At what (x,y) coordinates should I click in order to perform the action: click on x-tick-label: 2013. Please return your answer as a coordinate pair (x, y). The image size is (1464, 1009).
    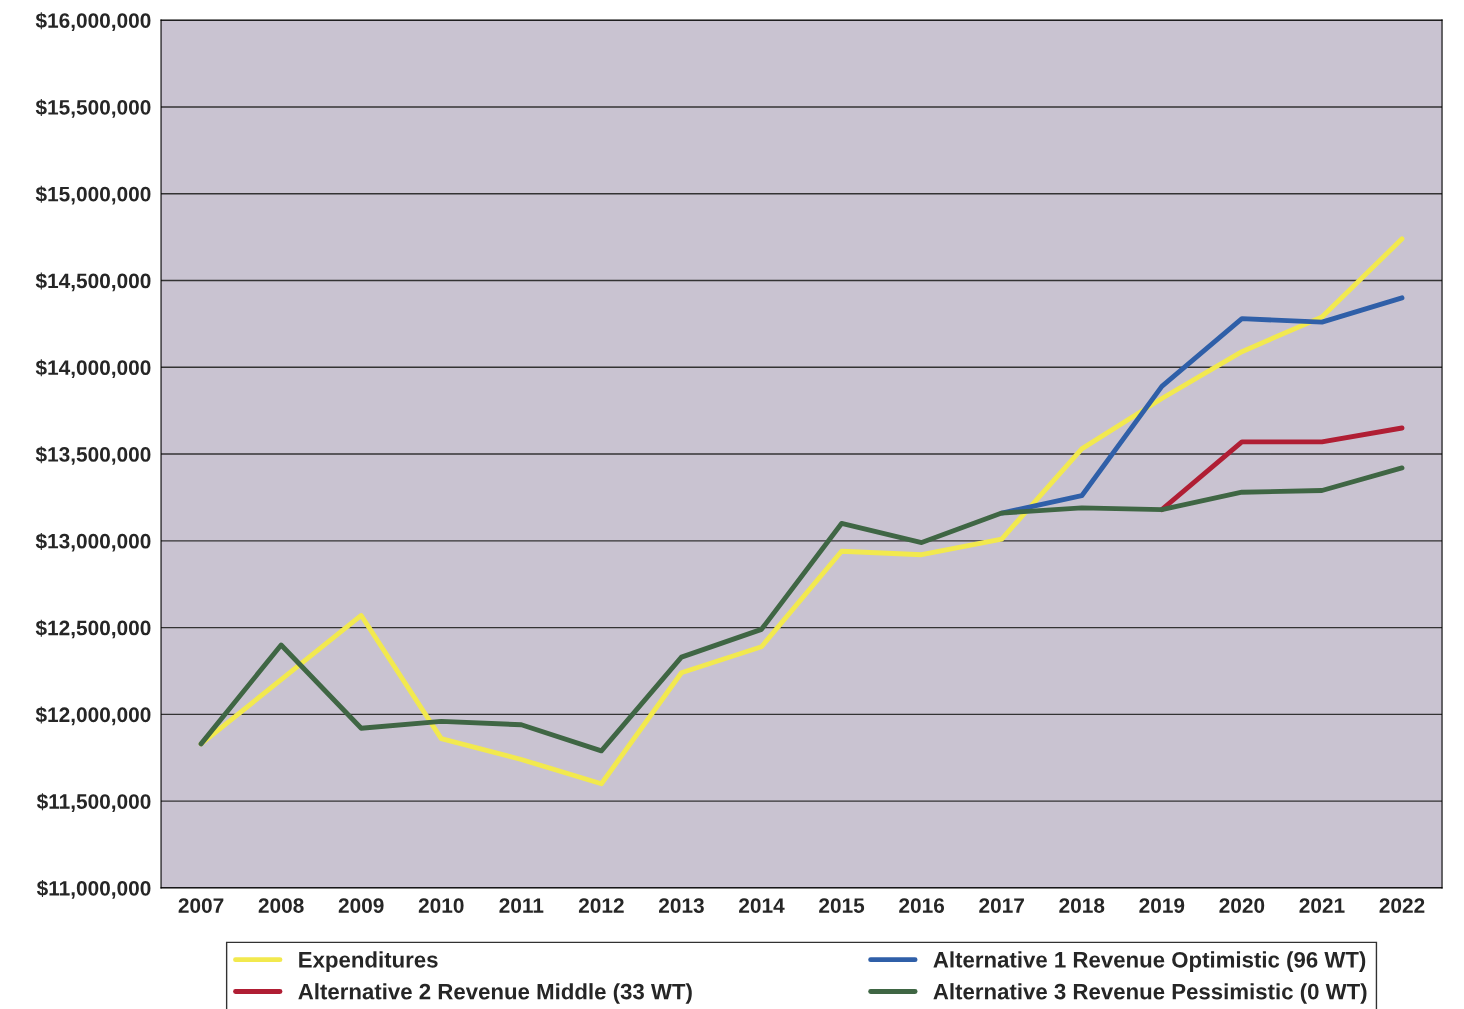
    Looking at the image, I should click on (681, 905).